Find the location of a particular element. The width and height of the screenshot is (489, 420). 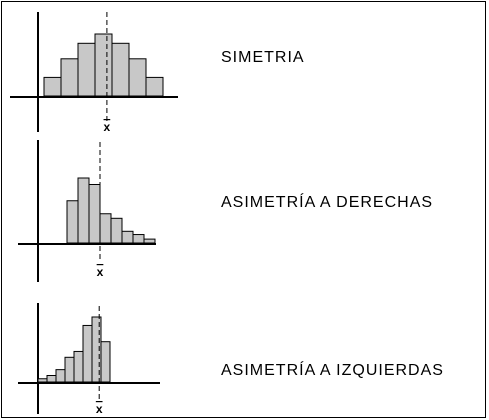

panel-title: SIMETRIA is located at coordinates (263, 57).